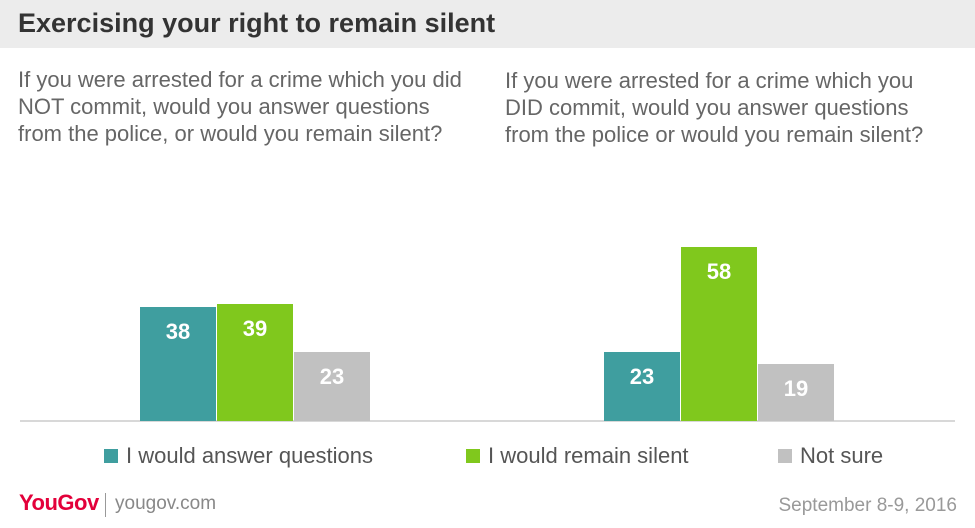 This screenshot has width=975, height=528. I want to click on bar-silent-q1, so click(255, 362).